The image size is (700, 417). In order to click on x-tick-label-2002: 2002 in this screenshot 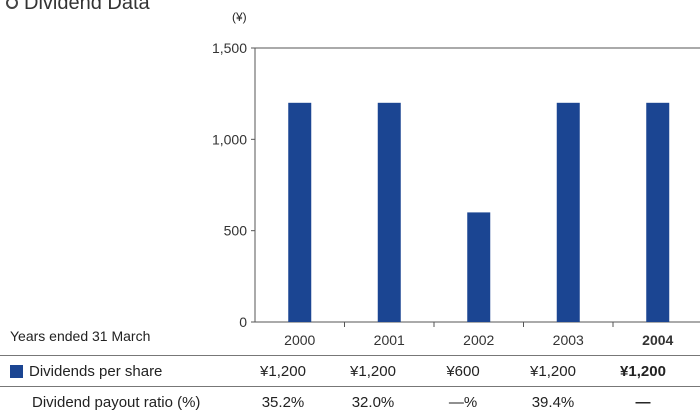, I will do `click(478, 338)`.